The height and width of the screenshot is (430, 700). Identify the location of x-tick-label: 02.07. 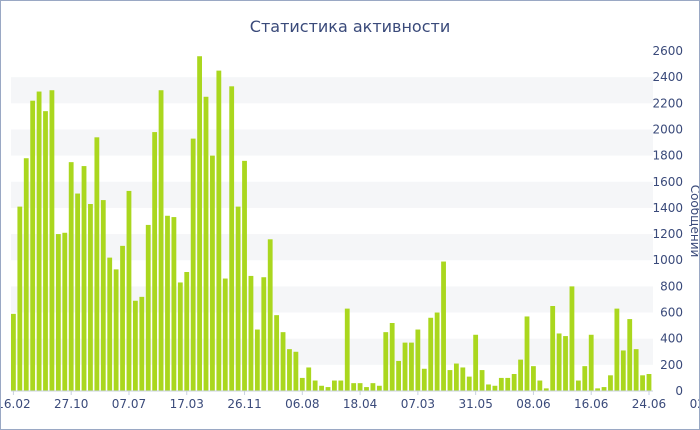
(694, 404).